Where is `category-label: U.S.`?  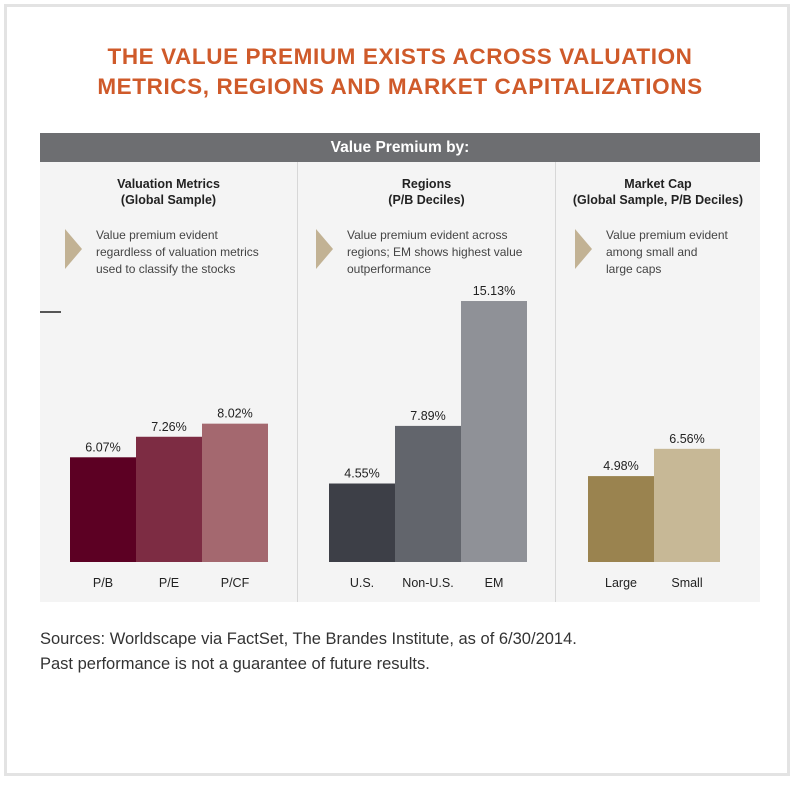
category-label: U.S. is located at coordinates (362, 583).